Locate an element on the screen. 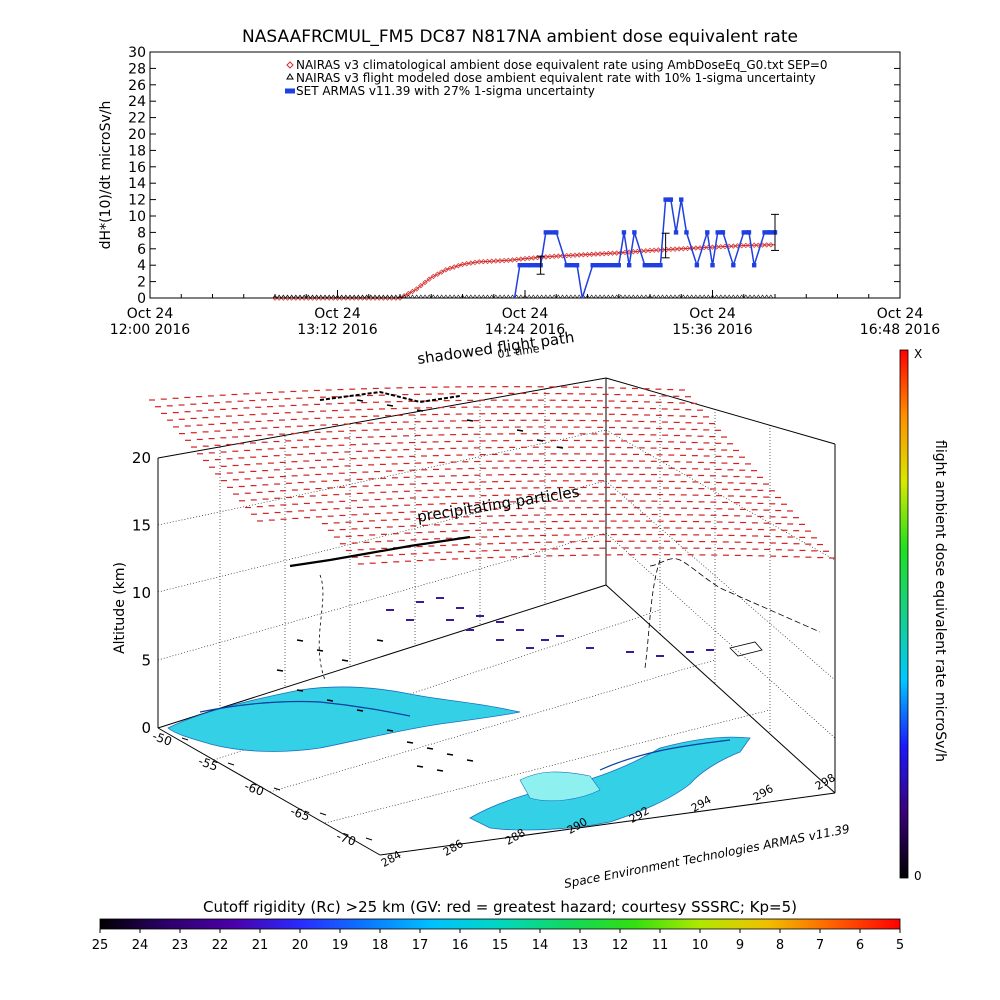 The width and height of the screenshot is (1000, 1000). low-altitude-markers is located at coordinates (550, 627).